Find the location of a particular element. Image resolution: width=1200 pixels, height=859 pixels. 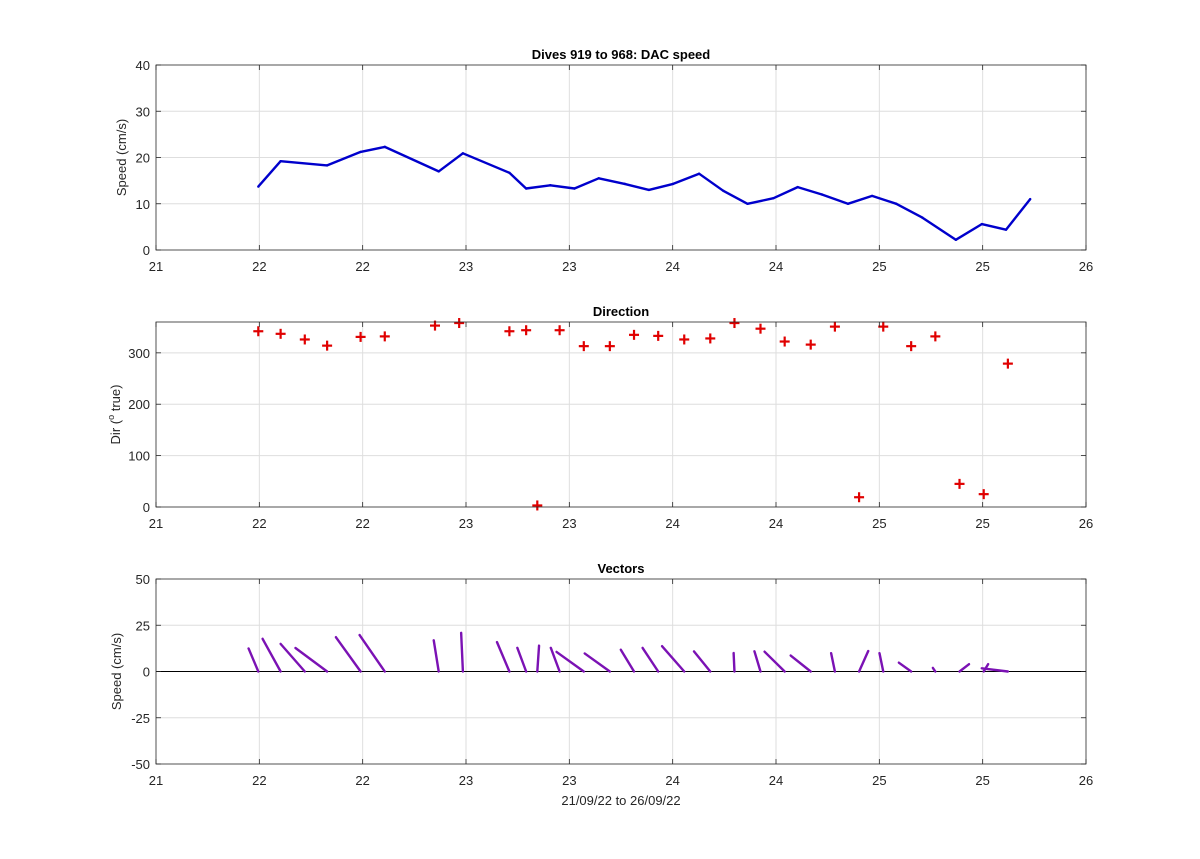

vectors-x-tick-label: 22 is located at coordinates (259, 780).